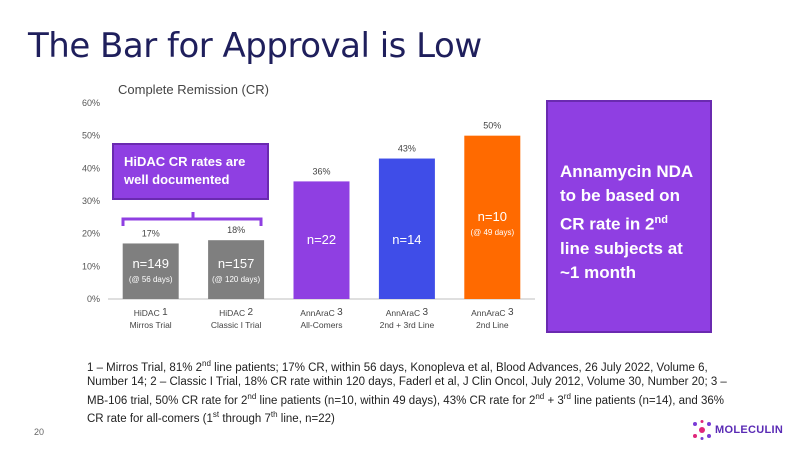 This screenshot has height=455, width=800. What do you see at coordinates (91, 234) in the screenshot?
I see `y-tick-label: 20%` at bounding box center [91, 234].